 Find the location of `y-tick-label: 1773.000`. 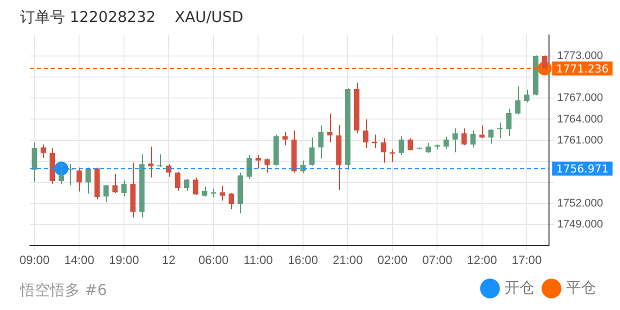

y-tick-label: 1773.000 is located at coordinates (580, 56).